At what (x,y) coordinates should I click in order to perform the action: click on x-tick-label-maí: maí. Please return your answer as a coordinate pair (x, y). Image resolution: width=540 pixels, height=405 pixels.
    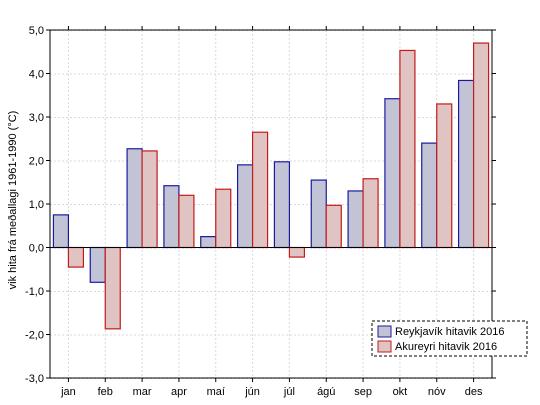
    Looking at the image, I should click on (216, 392).